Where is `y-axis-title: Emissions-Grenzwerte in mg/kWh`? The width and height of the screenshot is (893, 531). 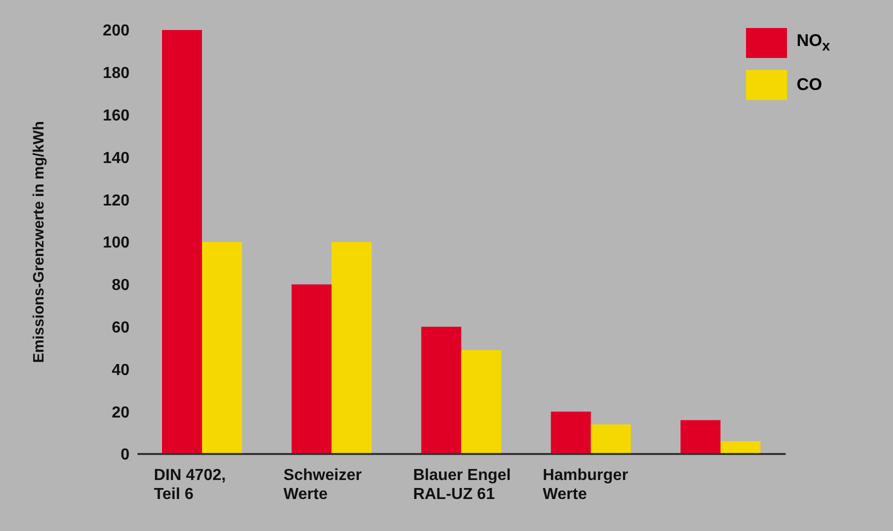
y-axis-title: Emissions-Grenzwerte in mg/kWh is located at coordinates (39, 242).